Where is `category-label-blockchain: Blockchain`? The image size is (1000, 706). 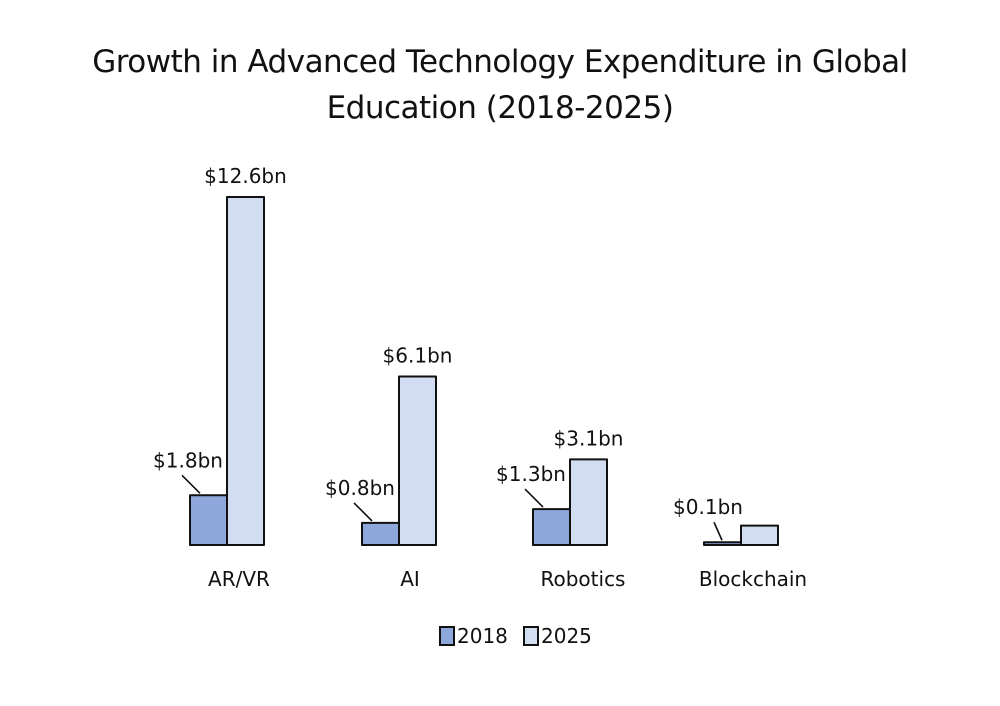
category-label-blockchain: Blockchain is located at coordinates (753, 579).